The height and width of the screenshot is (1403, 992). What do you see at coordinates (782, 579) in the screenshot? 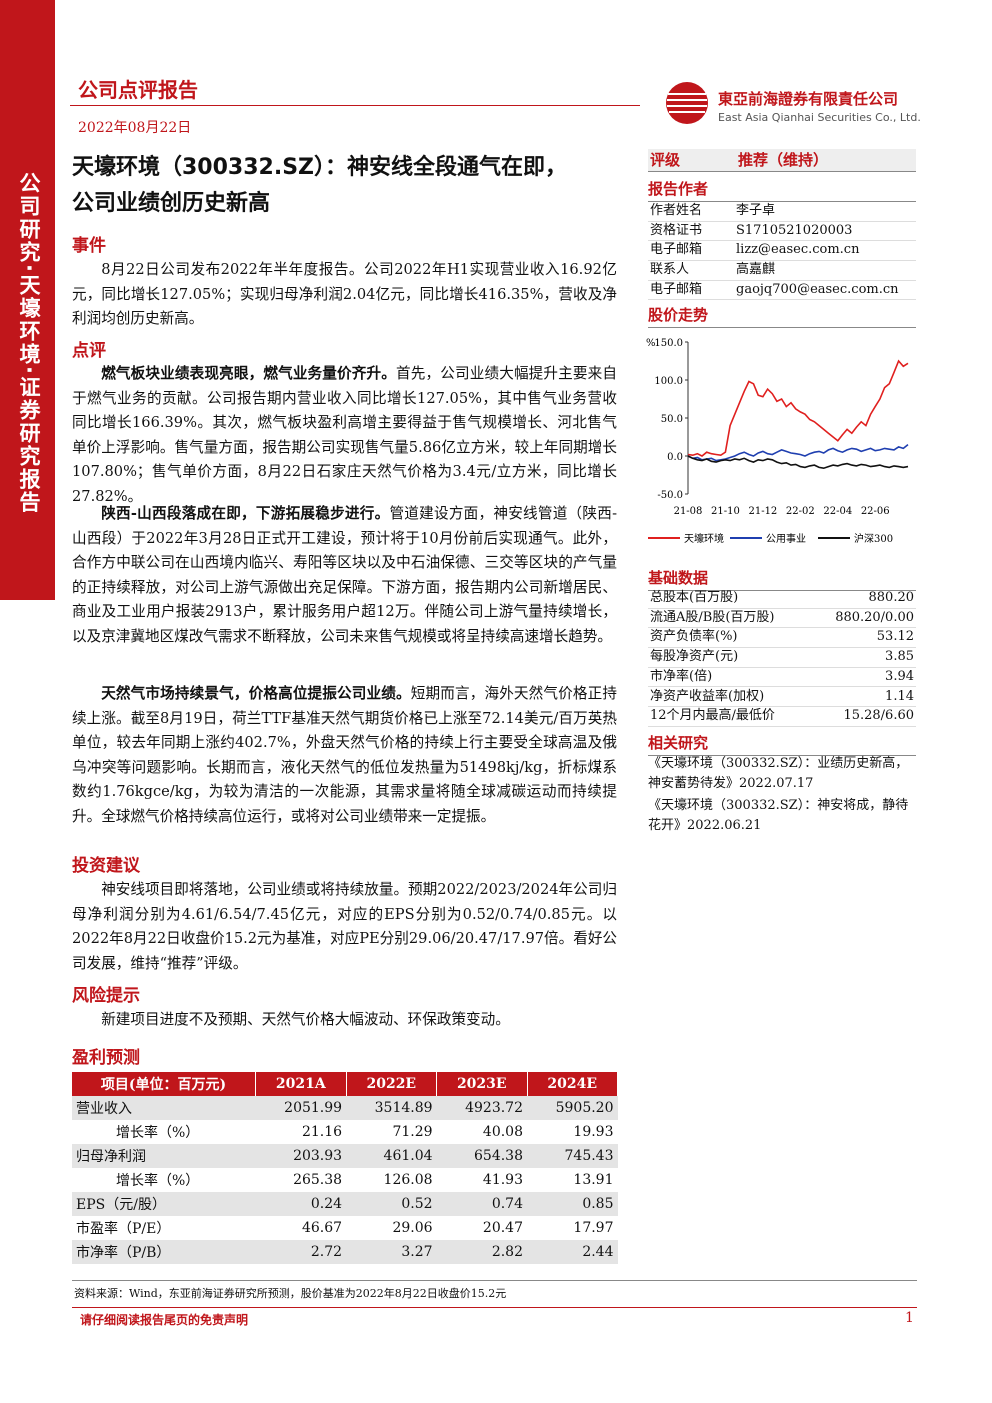
I see `section-heading: 基础数据` at bounding box center [782, 579].